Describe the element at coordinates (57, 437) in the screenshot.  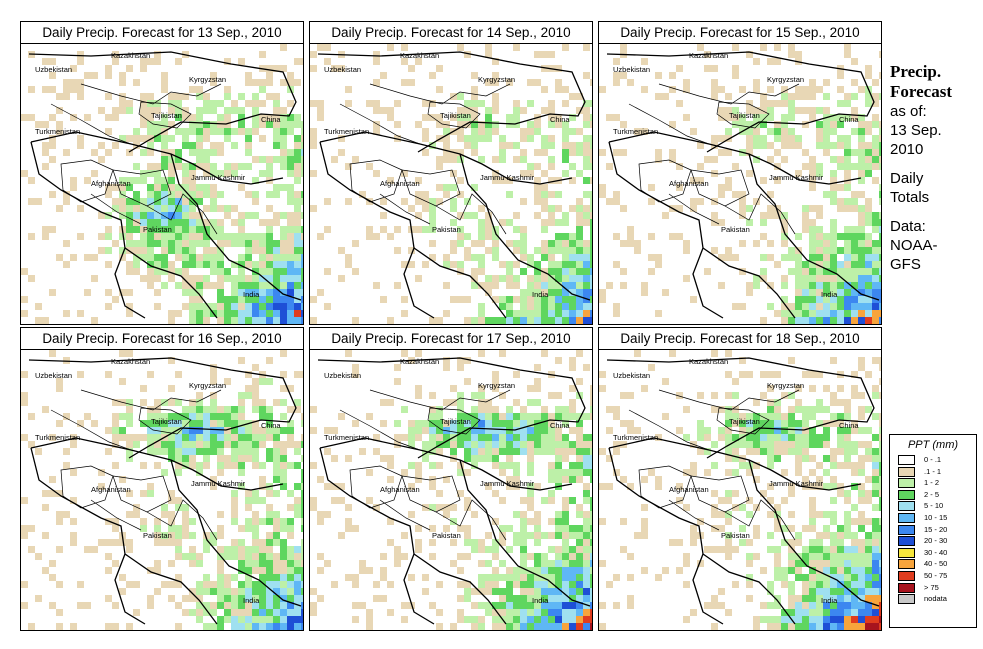
I see `map-label-turkmenistan: Turkmenistan` at that location.